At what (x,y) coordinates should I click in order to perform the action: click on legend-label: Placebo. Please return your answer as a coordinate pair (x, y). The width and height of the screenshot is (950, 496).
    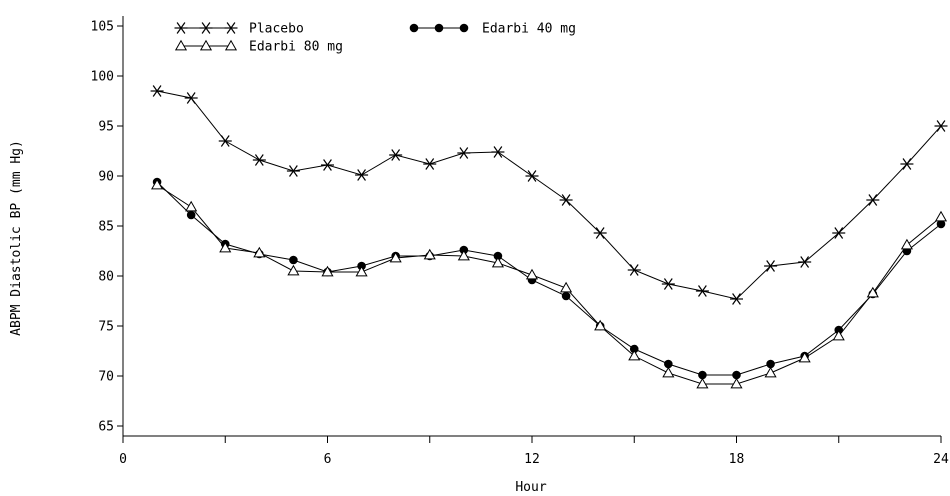
    Looking at the image, I should click on (276, 29).